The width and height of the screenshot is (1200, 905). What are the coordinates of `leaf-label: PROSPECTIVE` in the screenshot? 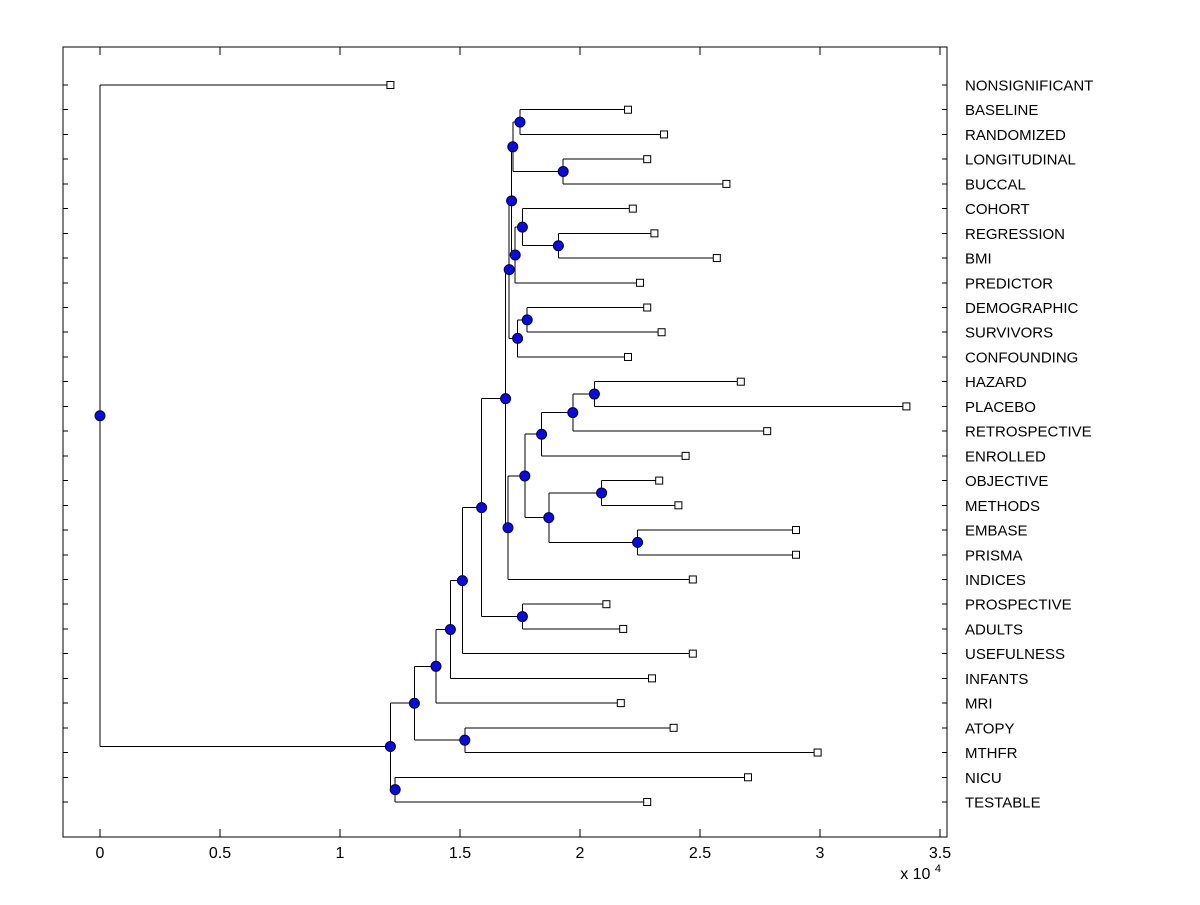 It's located at (1018, 605).